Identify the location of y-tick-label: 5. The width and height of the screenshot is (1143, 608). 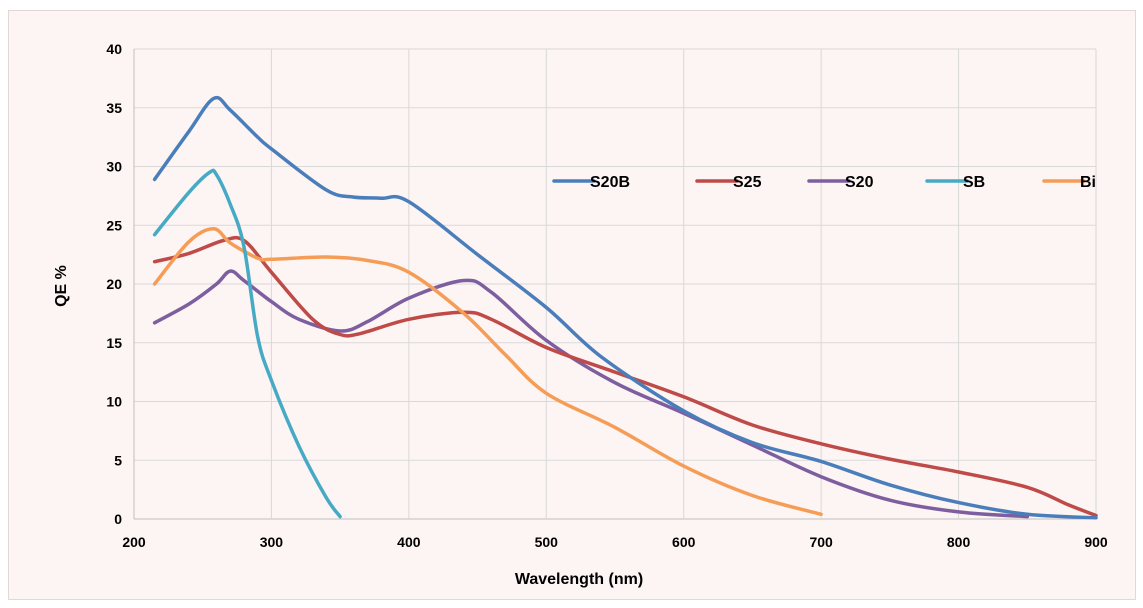
(118, 460).